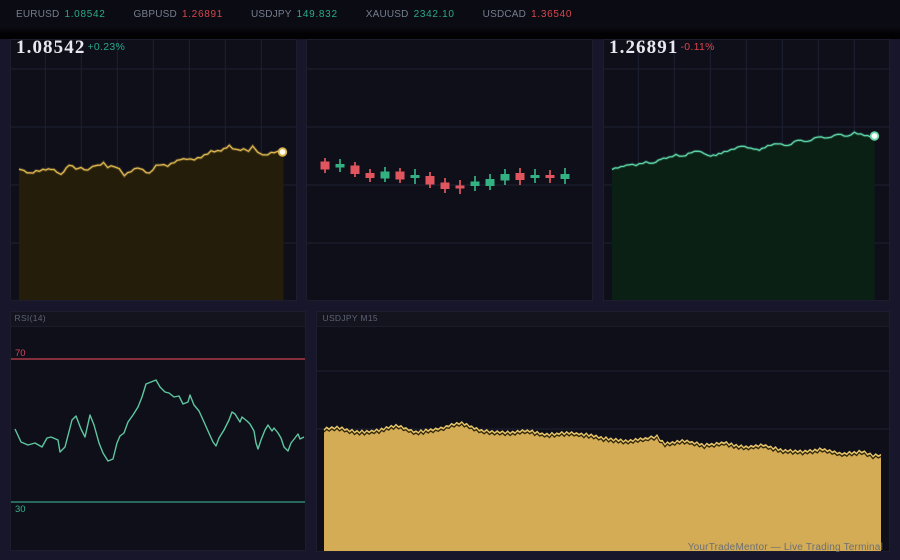 This screenshot has width=900, height=560. I want to click on svg-text: 30, so click(20, 509).